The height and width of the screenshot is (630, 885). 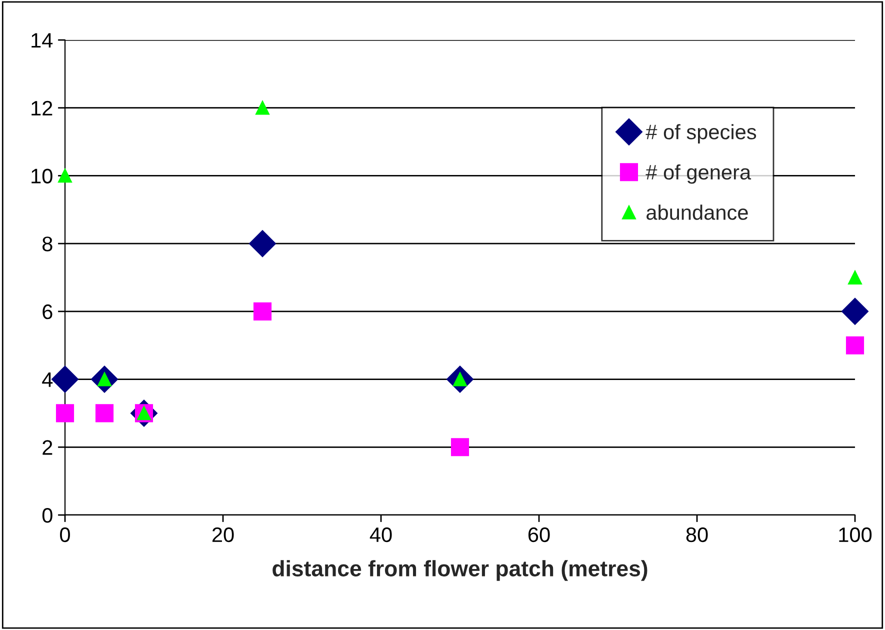 What do you see at coordinates (701, 134) in the screenshot?
I see `legend-label: # of species` at bounding box center [701, 134].